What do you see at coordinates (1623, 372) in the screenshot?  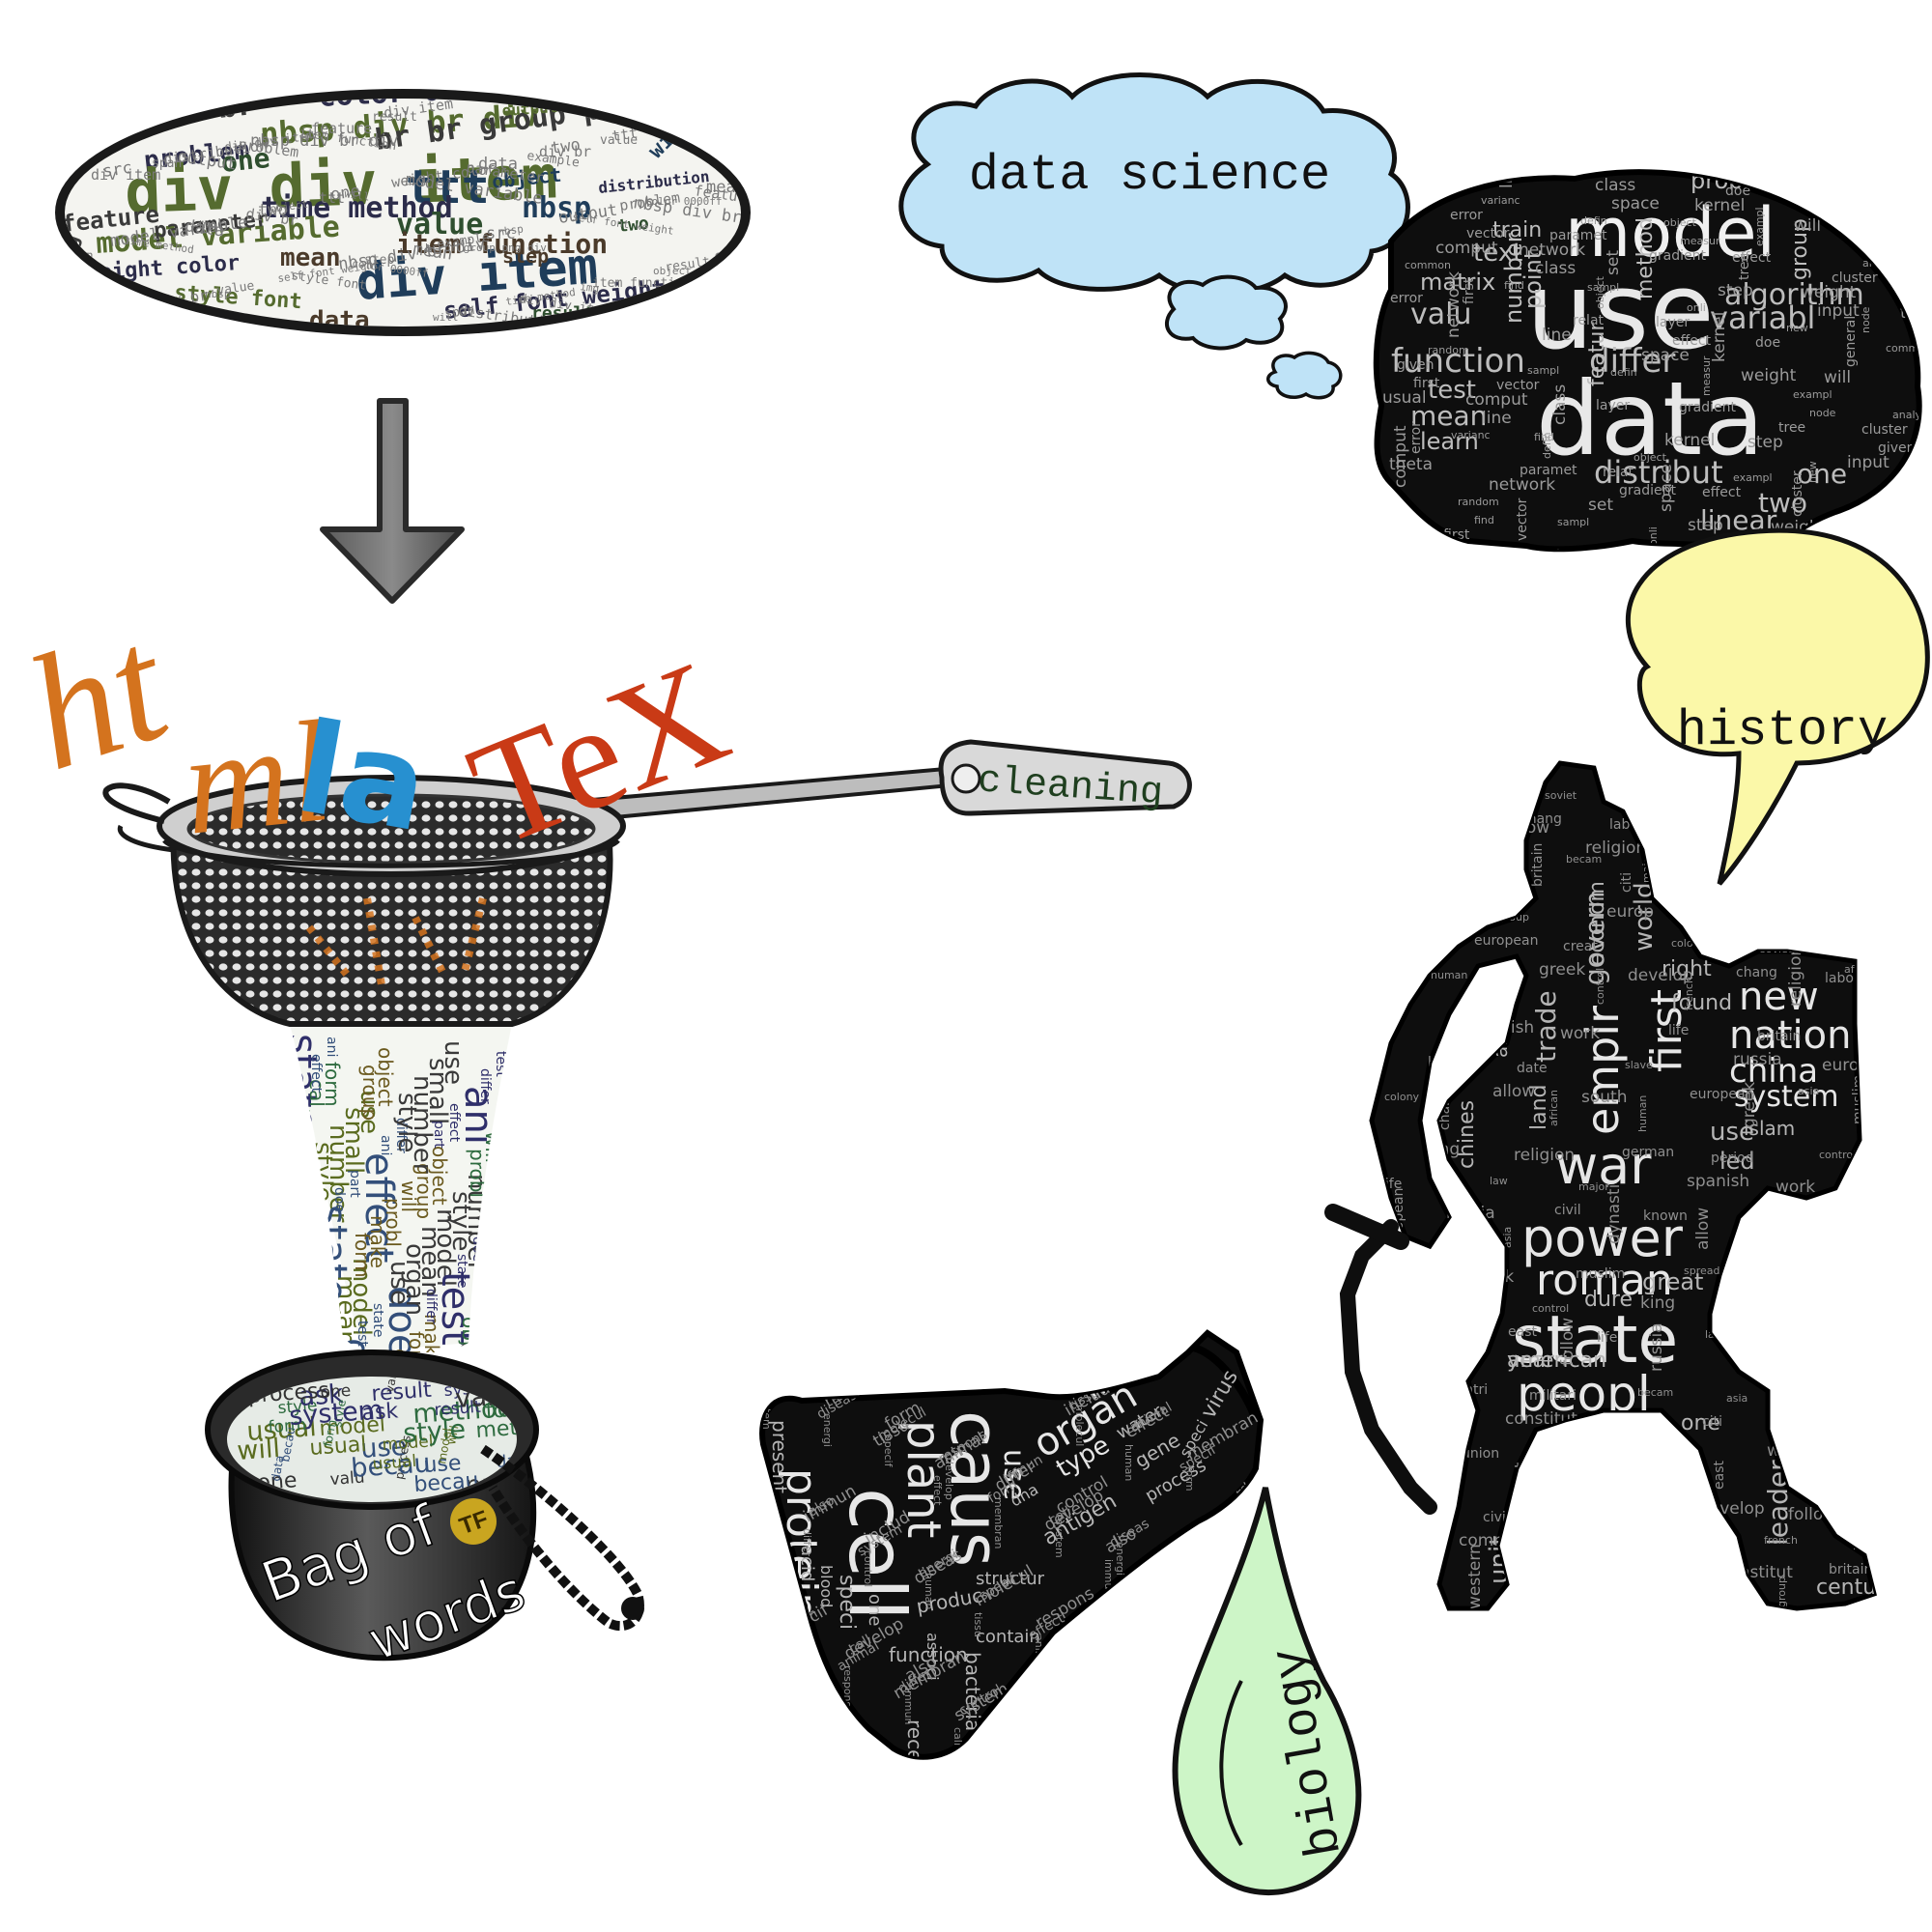 I see `cloud-word: defin` at bounding box center [1623, 372].